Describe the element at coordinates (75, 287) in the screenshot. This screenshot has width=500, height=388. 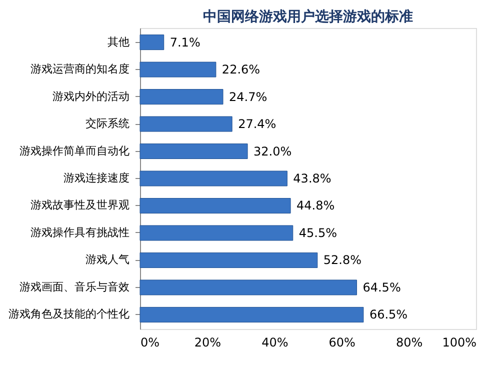
I see `y-tick-label: 游戏画面、音乐与音效` at that location.